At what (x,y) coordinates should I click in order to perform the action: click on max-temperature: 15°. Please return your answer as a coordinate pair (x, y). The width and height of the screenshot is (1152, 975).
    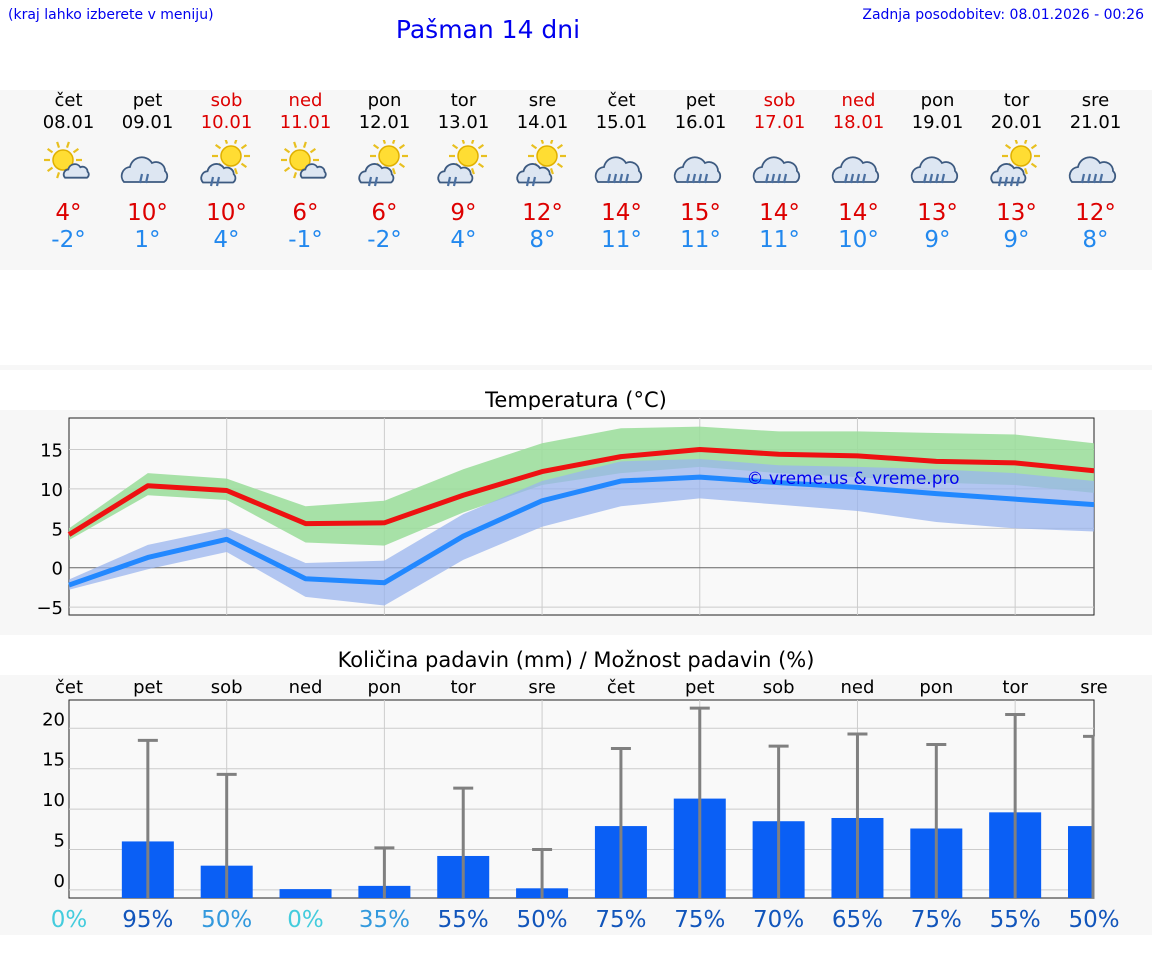
    Looking at the image, I should click on (700, 213).